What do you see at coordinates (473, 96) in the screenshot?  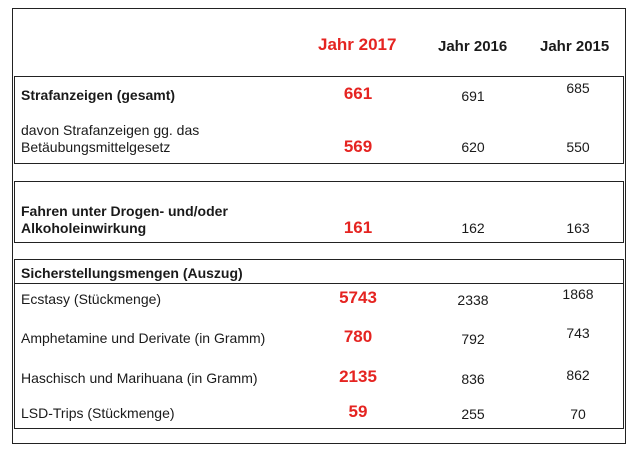 I see `value-2016-strafanzeigen: 691` at bounding box center [473, 96].